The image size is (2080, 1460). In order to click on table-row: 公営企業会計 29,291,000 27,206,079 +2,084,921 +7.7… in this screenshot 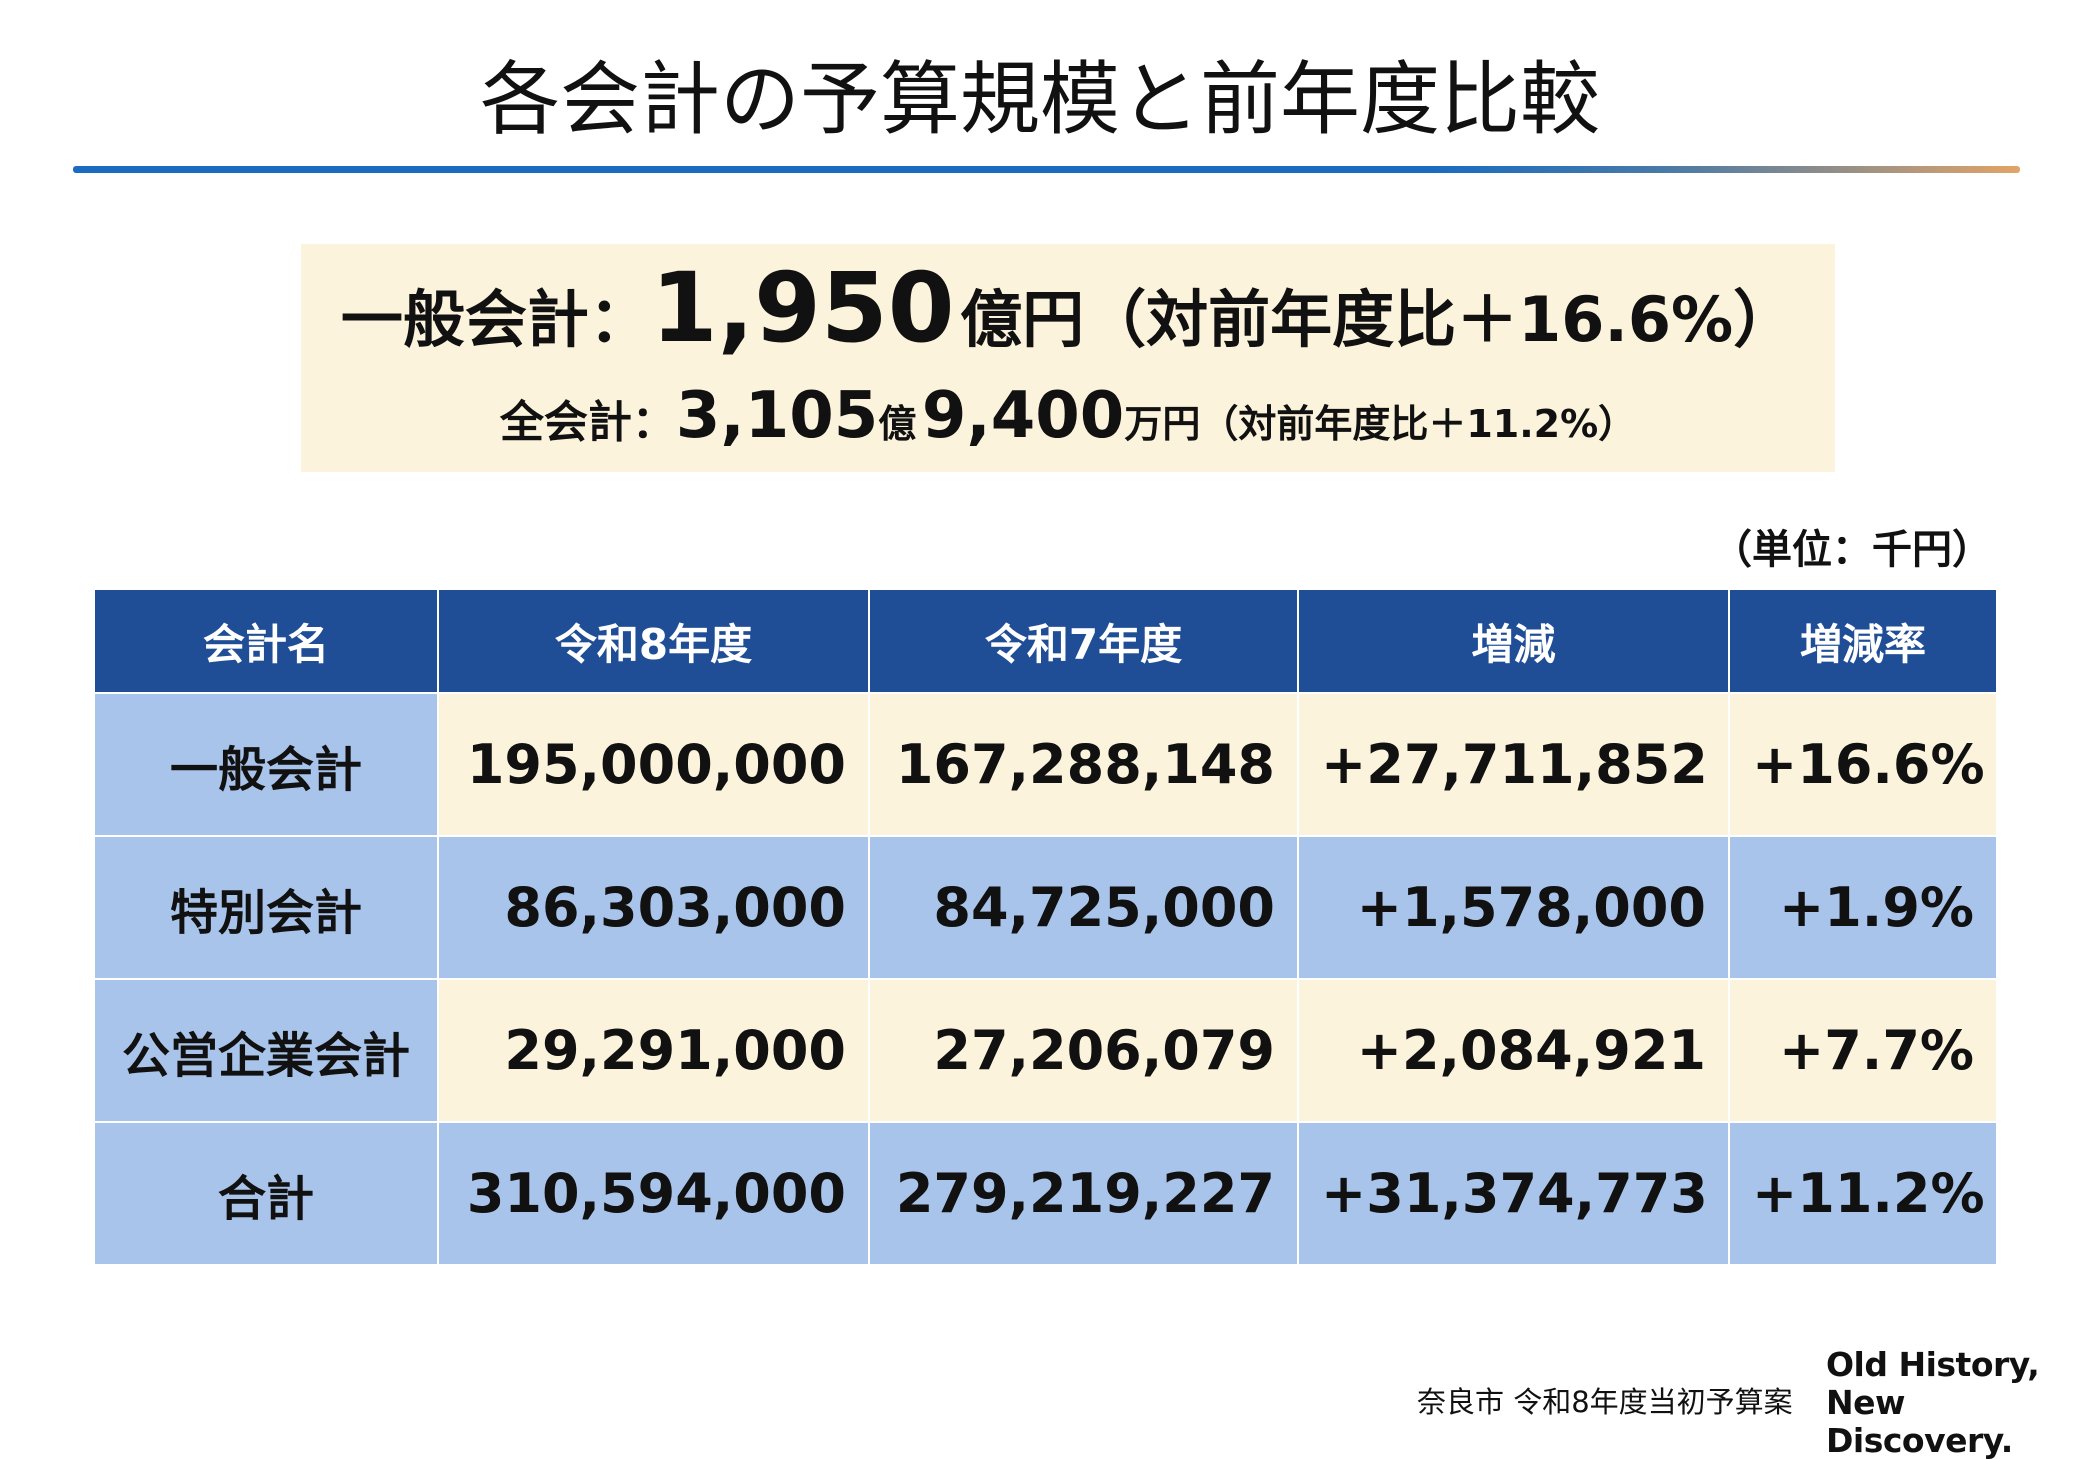, I will do `click(1045, 1050)`.